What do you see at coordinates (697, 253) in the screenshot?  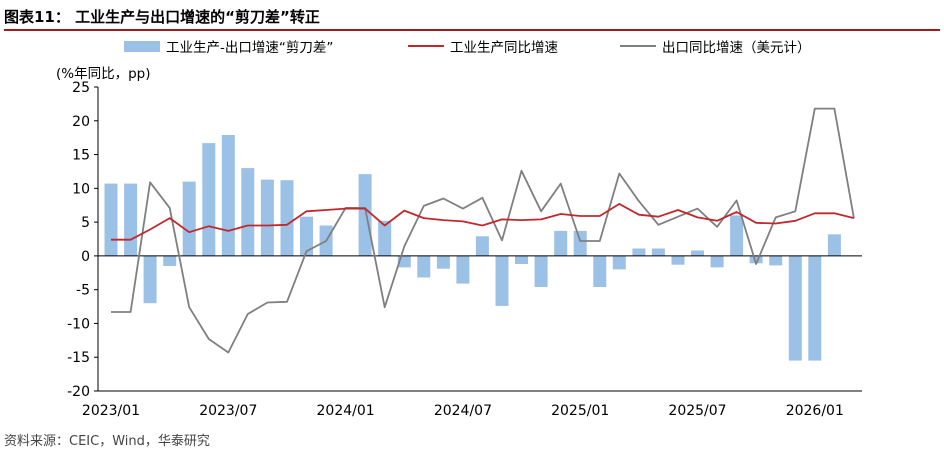 I see `bar-2025/07` at bounding box center [697, 253].